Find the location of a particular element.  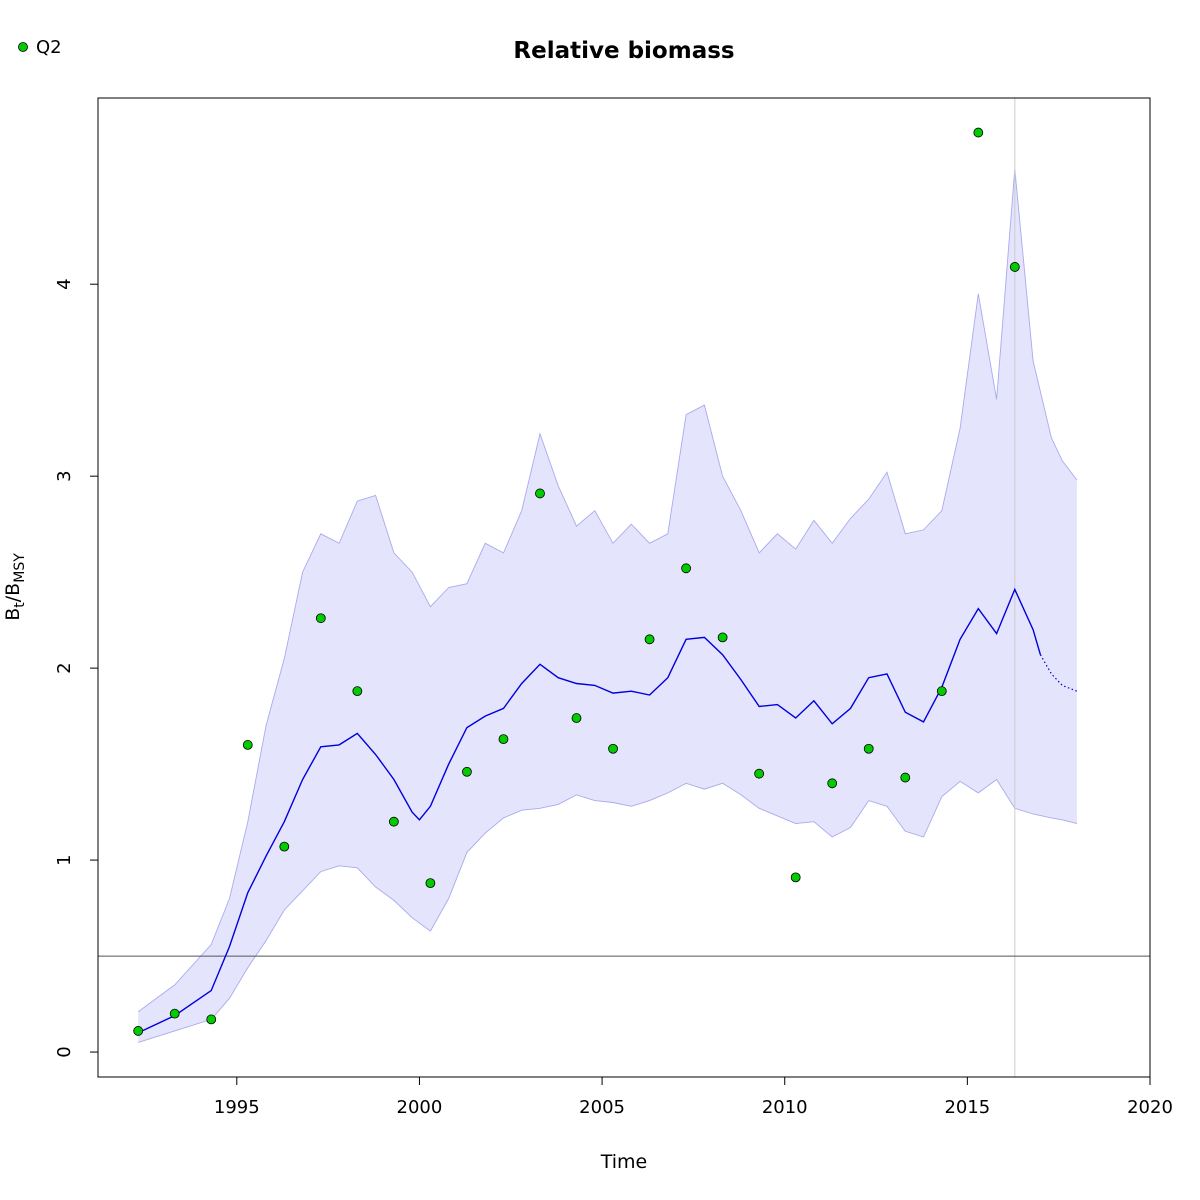

legend-label-q2: Q2 is located at coordinates (49, 47).